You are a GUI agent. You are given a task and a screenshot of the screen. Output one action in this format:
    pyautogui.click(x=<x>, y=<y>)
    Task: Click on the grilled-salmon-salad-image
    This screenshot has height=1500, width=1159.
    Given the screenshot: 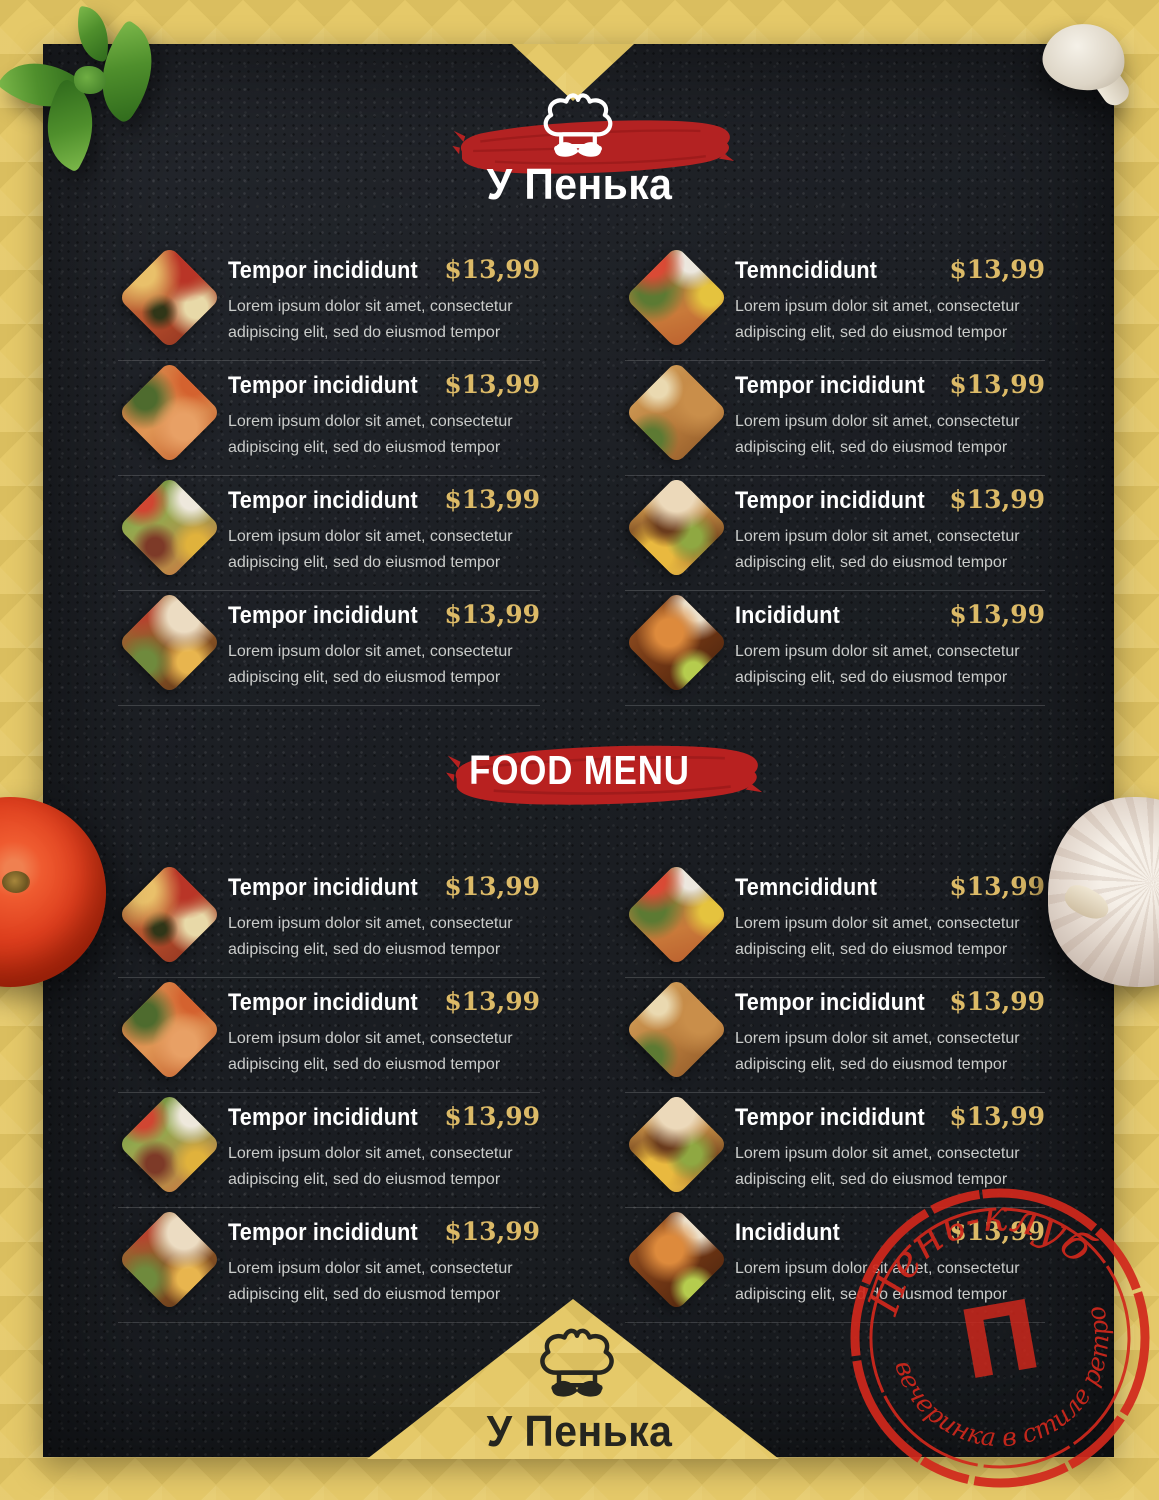 What is the action you would take?
    pyautogui.click(x=676, y=914)
    